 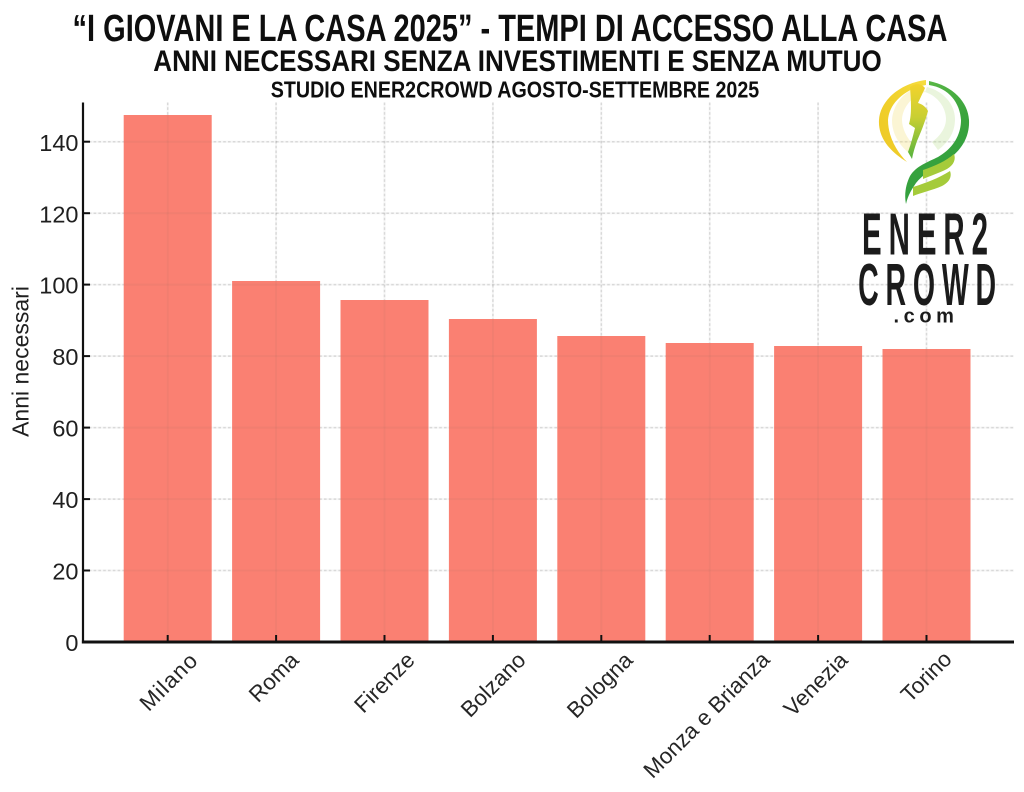 I want to click on svg-text: 80, so click(x=65, y=357).